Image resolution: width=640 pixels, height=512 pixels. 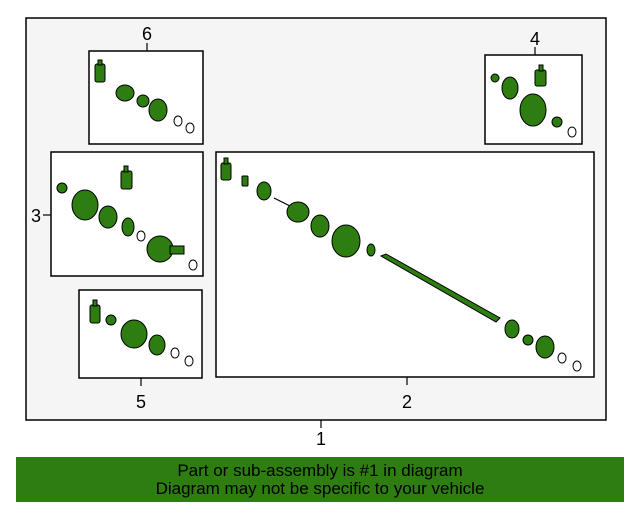 I want to click on callout-5-label: 5, so click(x=141, y=402).